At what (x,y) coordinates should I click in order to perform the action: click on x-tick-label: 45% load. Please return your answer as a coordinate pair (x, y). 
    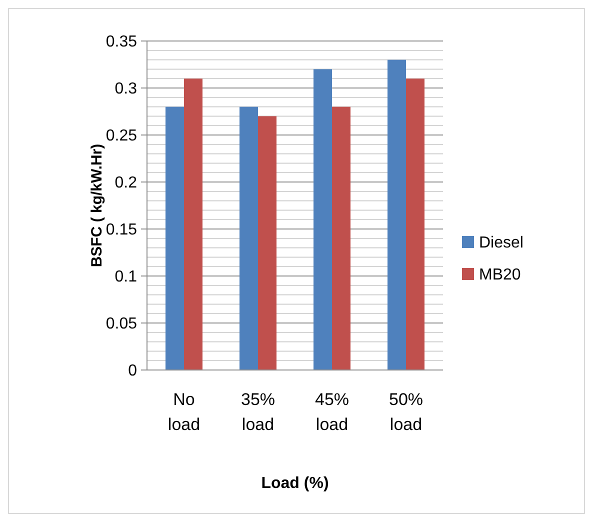
    Looking at the image, I should click on (332, 412).